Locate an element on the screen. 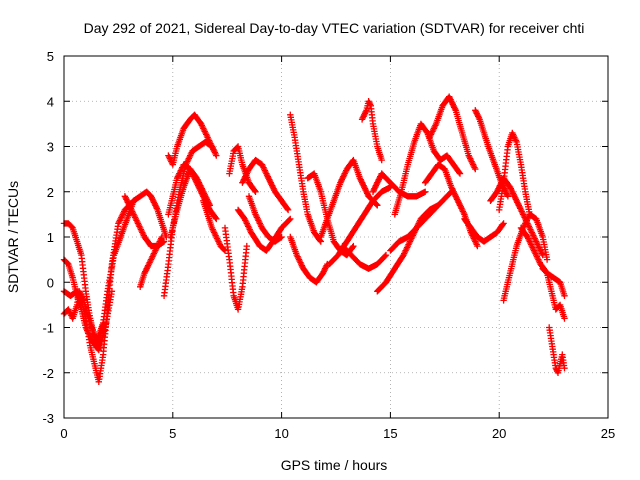 The width and height of the screenshot is (640, 480). x-tick-label: 15 is located at coordinates (390, 433).